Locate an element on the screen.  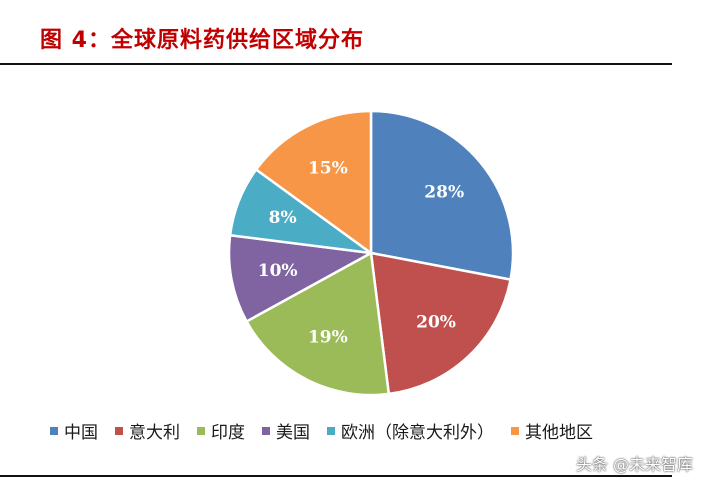
legend-label-3: 美国 is located at coordinates (293, 433).